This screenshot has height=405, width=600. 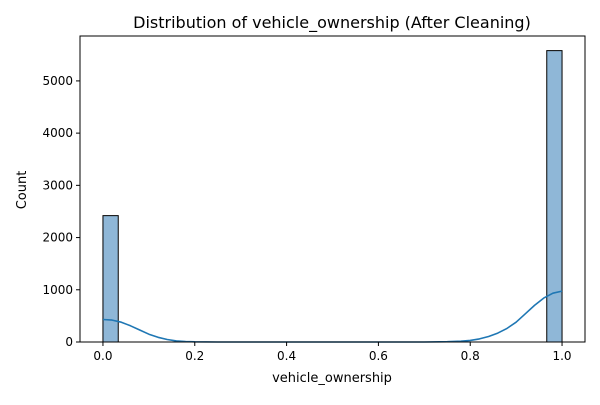 I want to click on x-axis-label: vehicle_ownership, so click(x=332, y=378).